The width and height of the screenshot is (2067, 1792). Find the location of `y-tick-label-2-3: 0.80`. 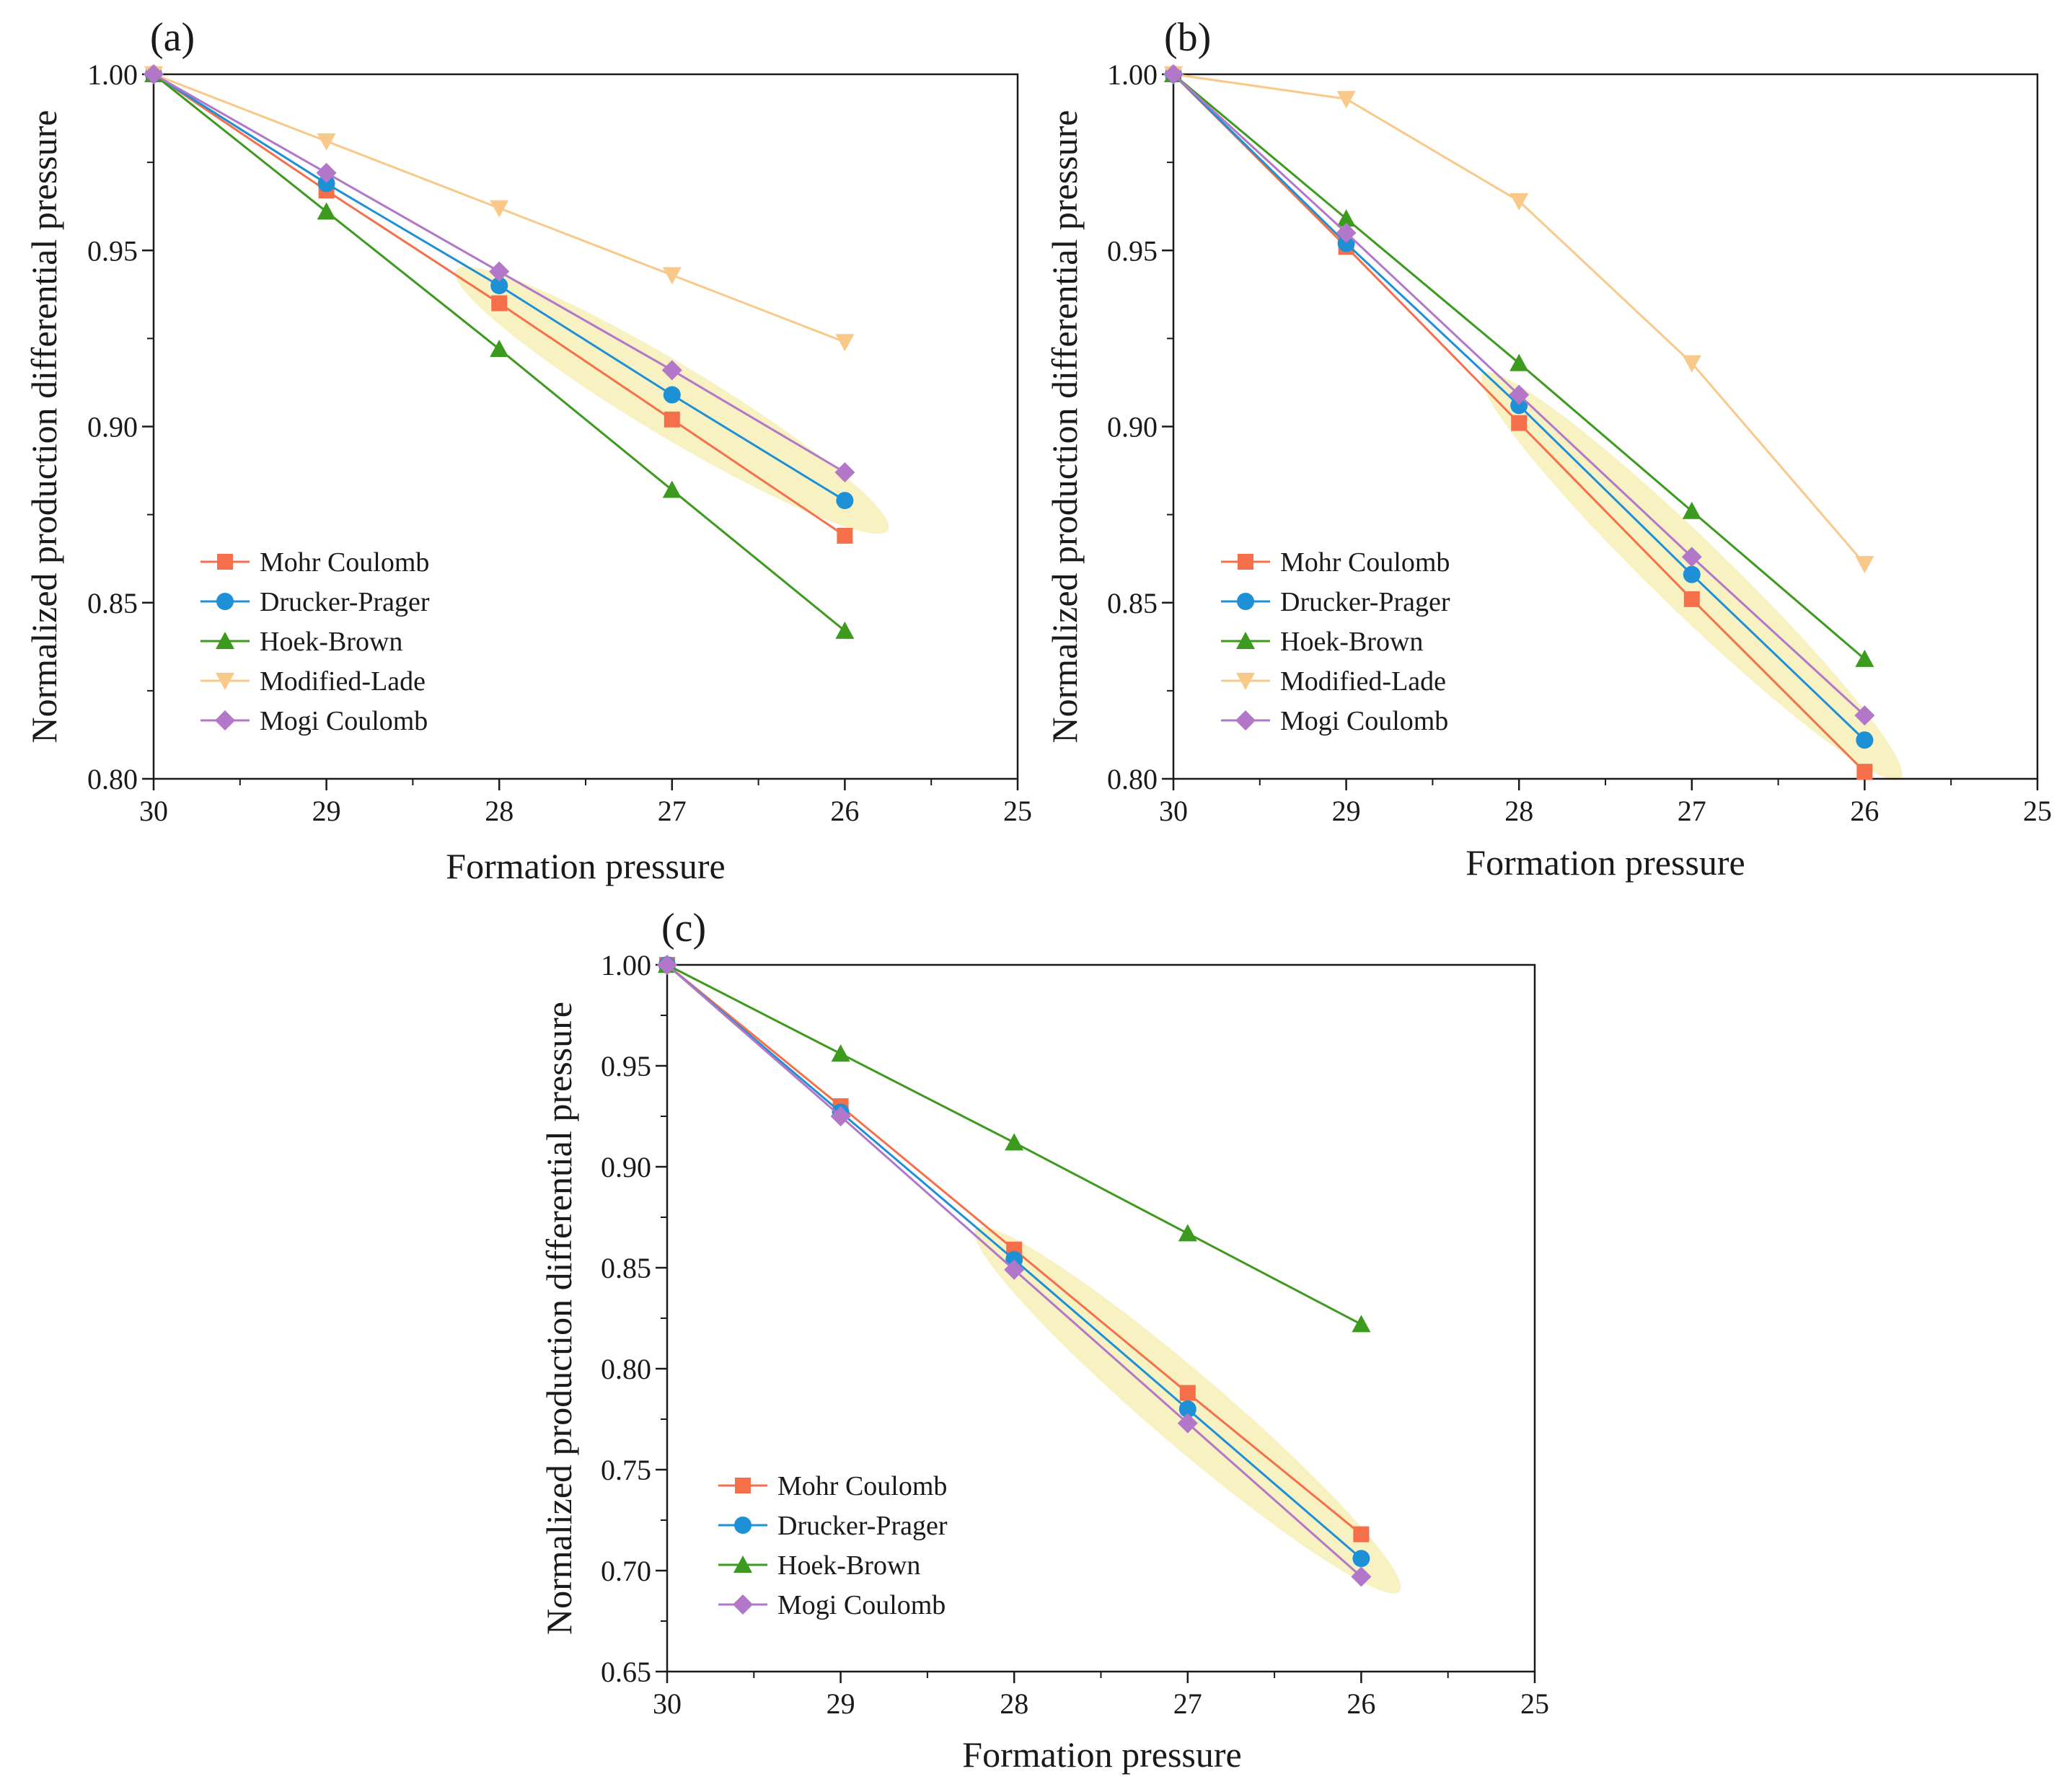

y-tick-label-2-3: 0.80 is located at coordinates (626, 1369).